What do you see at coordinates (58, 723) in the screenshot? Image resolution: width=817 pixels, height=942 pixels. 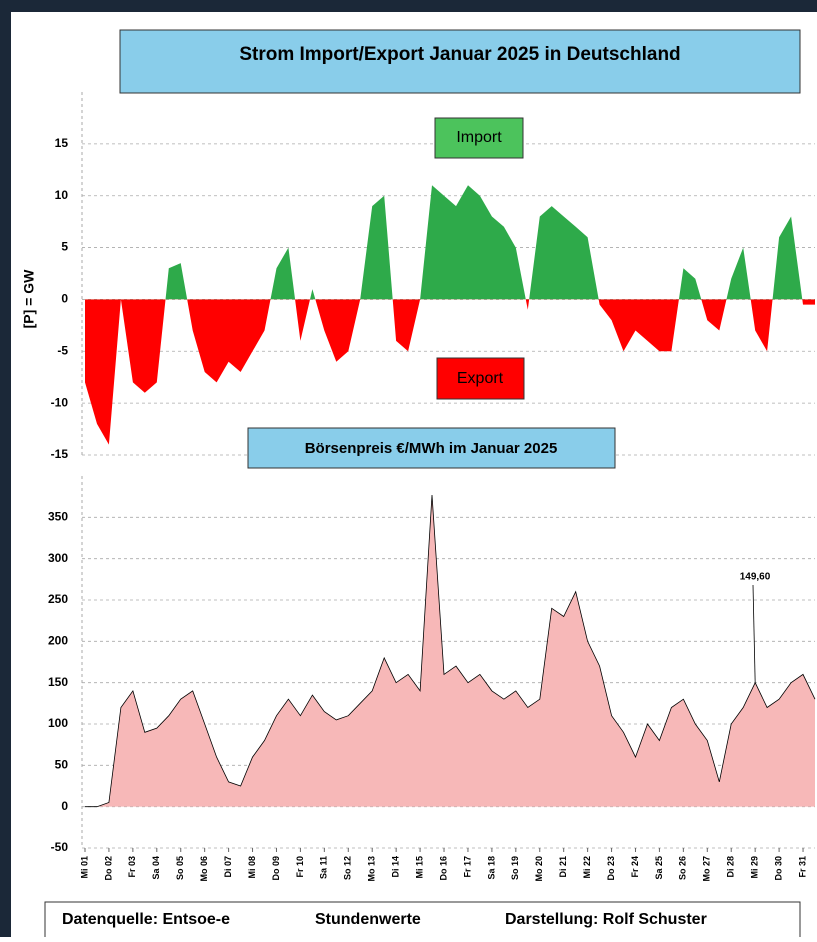 I see `y-tick-label: 100` at bounding box center [58, 723].